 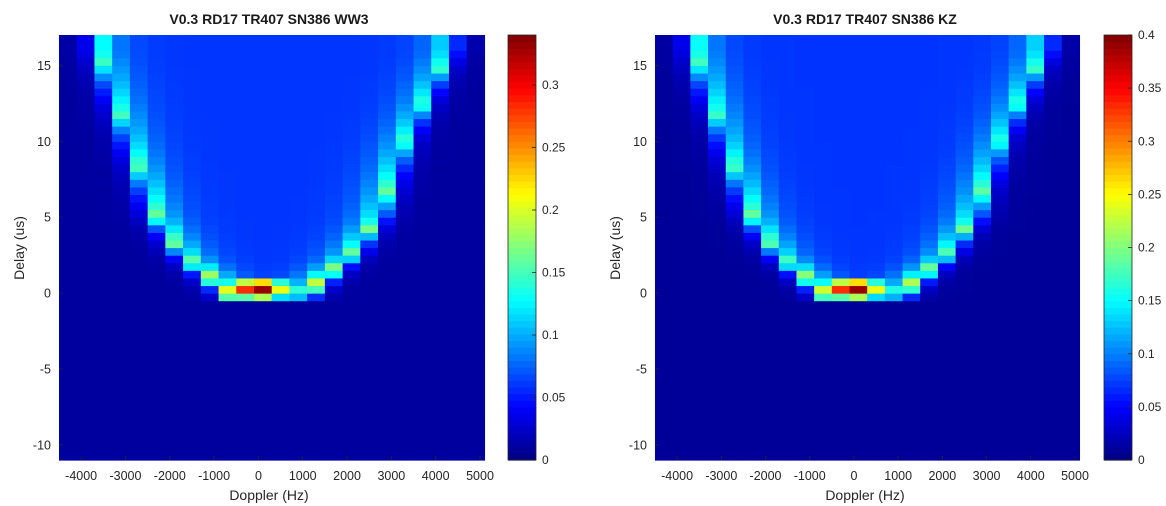 What do you see at coordinates (554, 148) in the screenshot?
I see `colorbar-tick-label: 0.25` at bounding box center [554, 148].